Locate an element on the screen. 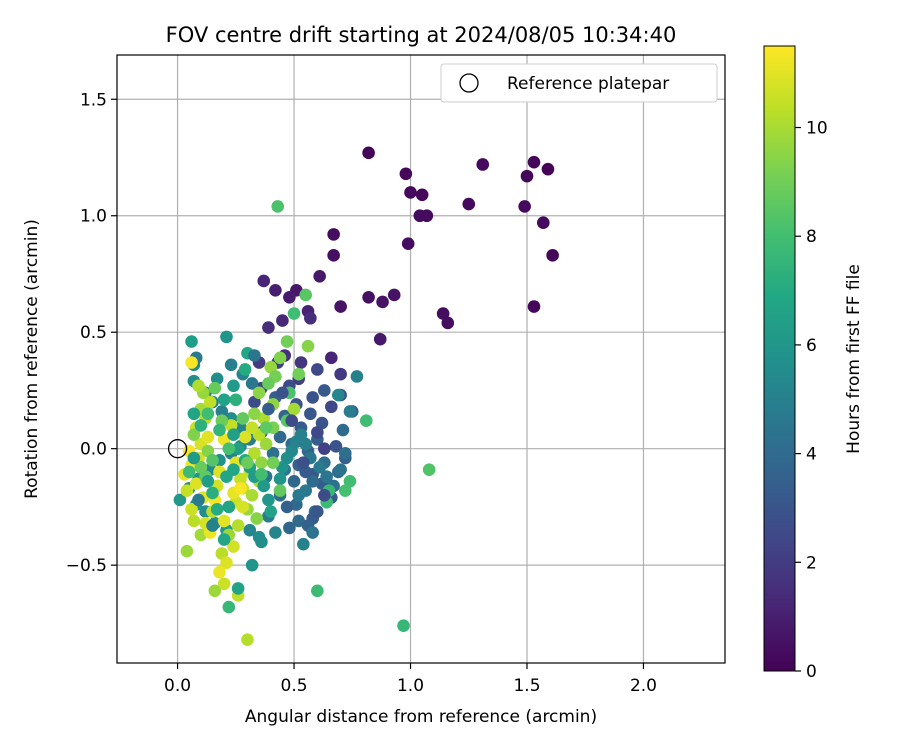 The width and height of the screenshot is (900, 754). y-tick-label: 1.5 is located at coordinates (93, 100).